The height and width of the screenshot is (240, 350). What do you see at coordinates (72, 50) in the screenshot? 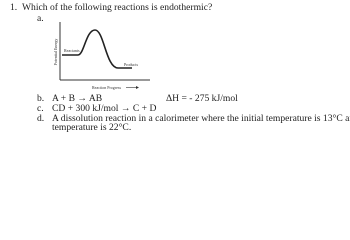
I see `reactants-label: Reactants` at bounding box center [72, 50].